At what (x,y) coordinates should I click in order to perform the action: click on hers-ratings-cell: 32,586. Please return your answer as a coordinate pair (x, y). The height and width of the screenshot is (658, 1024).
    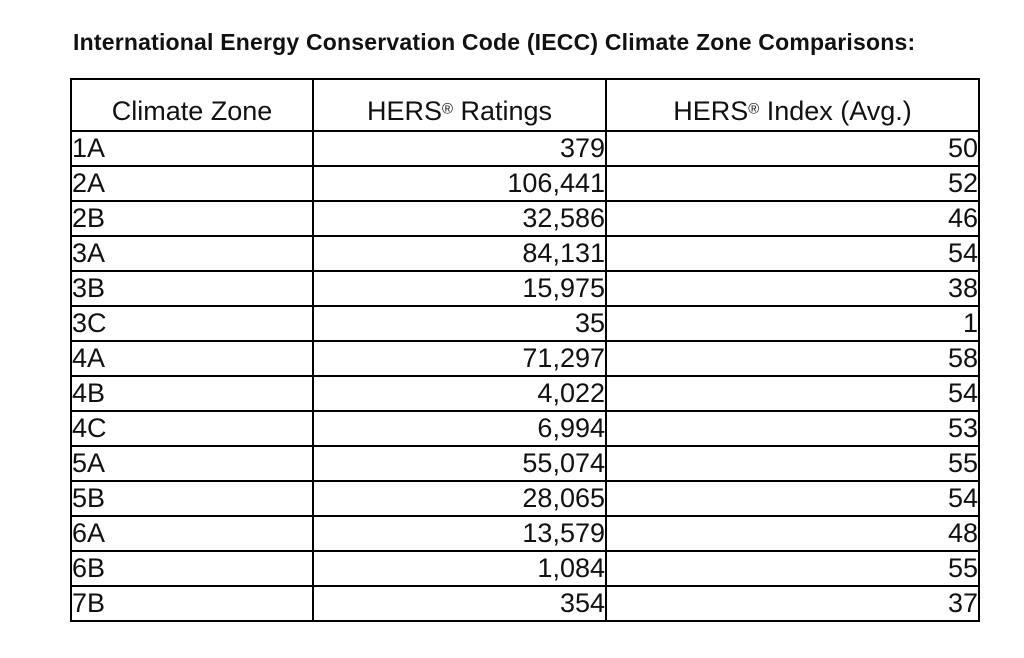
    Looking at the image, I should click on (459, 218).